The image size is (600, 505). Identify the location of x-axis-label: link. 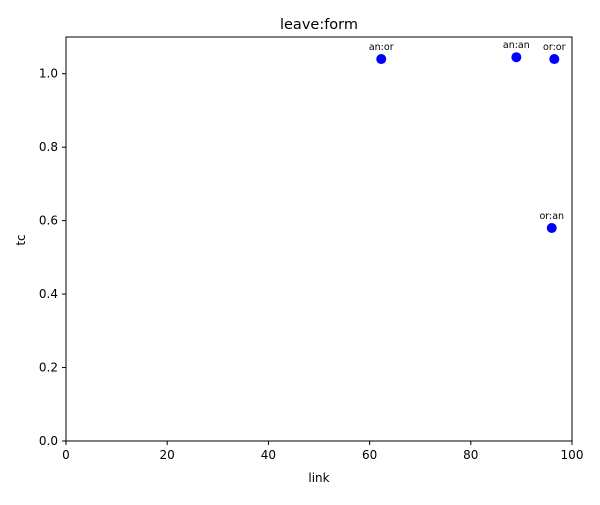
(318, 478).